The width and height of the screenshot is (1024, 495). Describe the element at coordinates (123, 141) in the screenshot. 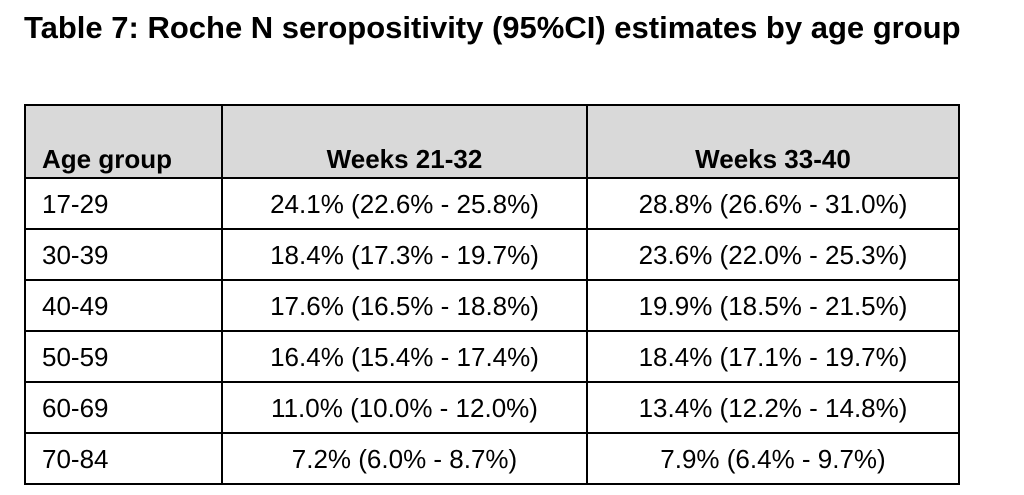

I see `header-age-group: Age group` at that location.